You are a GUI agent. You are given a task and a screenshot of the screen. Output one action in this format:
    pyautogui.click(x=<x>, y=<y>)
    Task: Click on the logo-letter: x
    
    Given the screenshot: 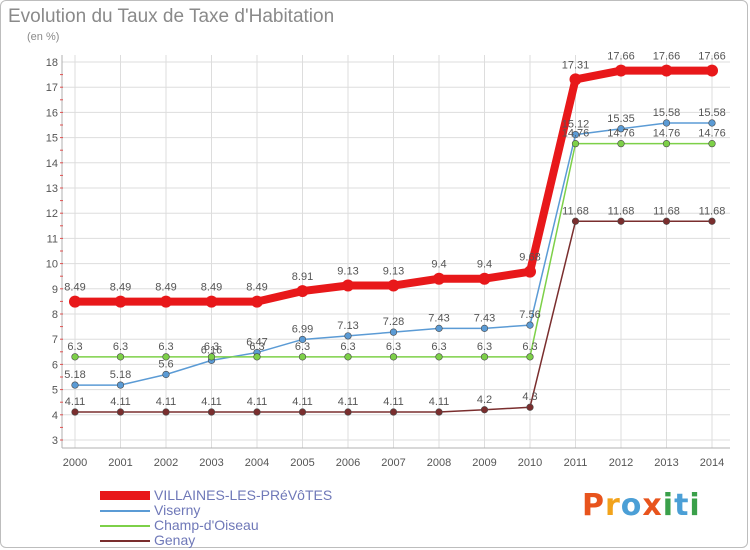 What is the action you would take?
    pyautogui.click(x=652, y=505)
    